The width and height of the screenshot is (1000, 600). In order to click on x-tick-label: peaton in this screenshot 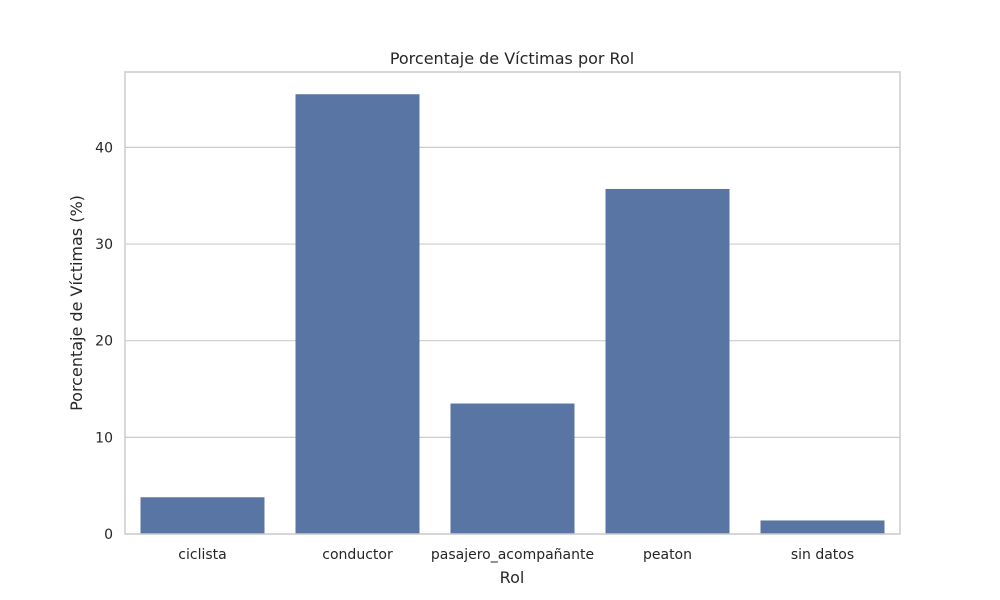, I will do `click(667, 555)`.